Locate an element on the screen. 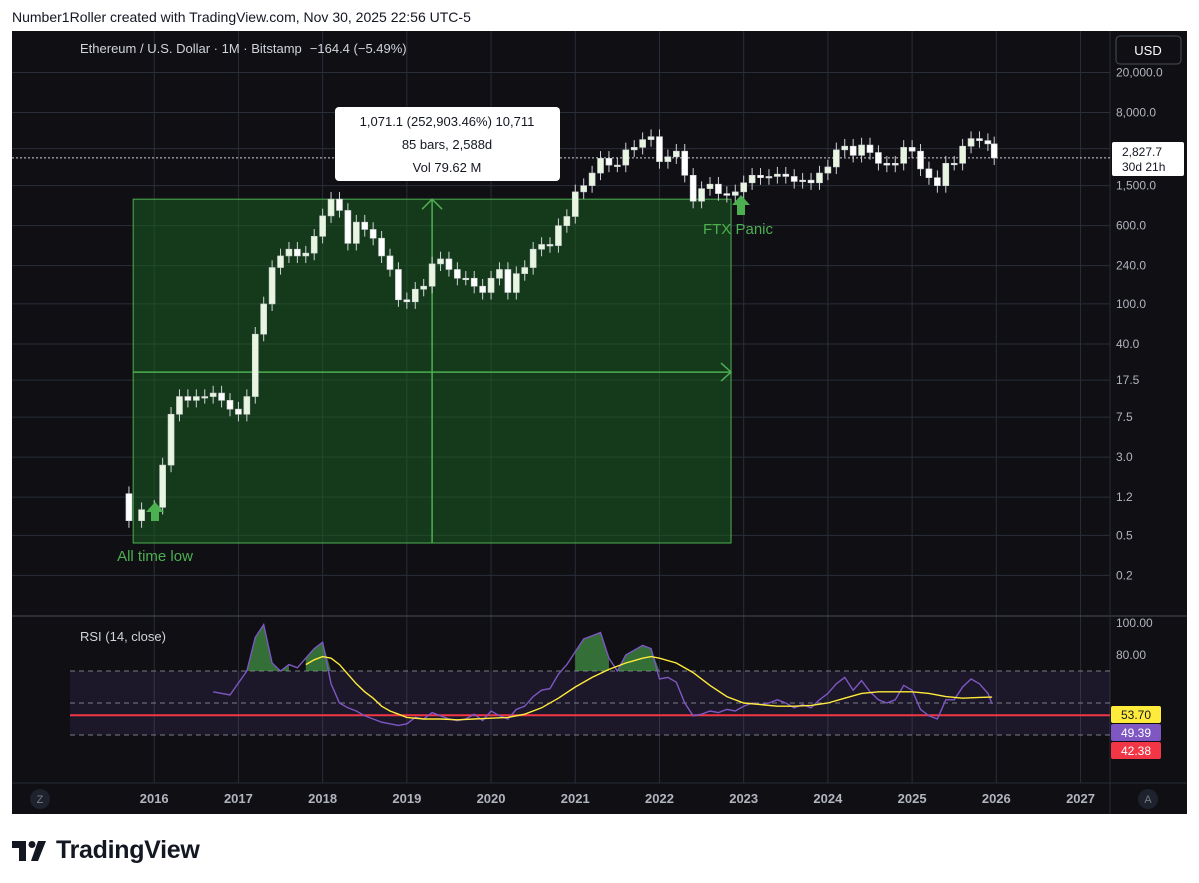 The image size is (1199, 883). currency-button: USD is located at coordinates (1148, 50).